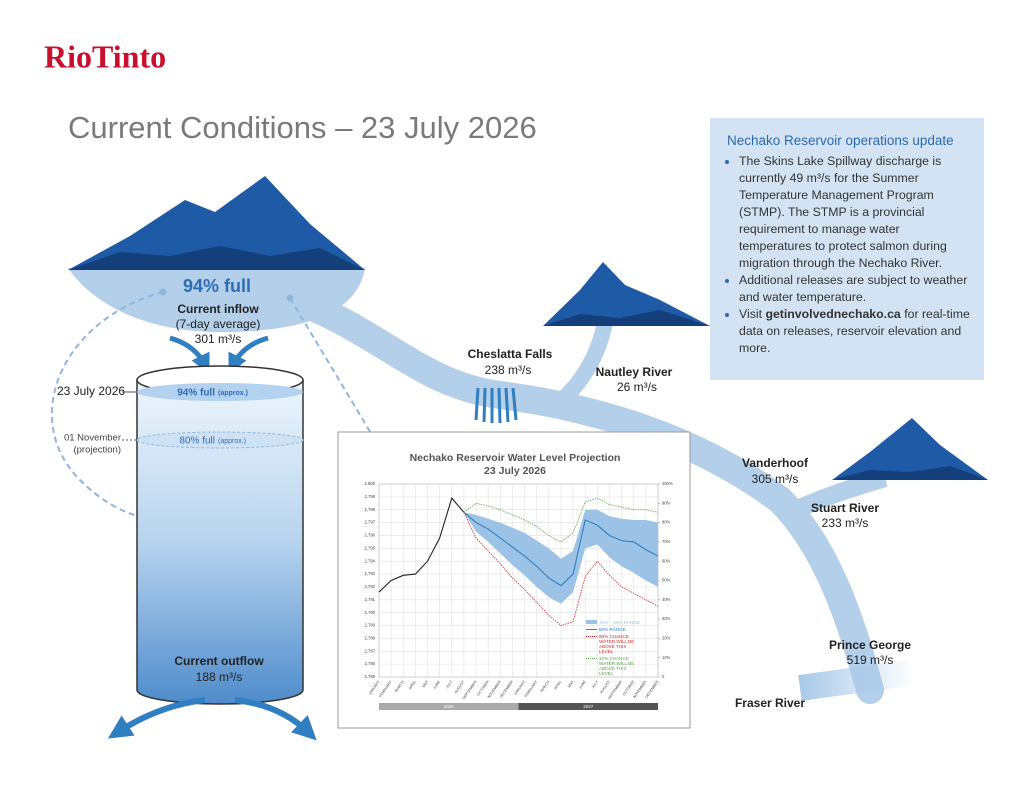  What do you see at coordinates (218, 309) in the screenshot?
I see `inflow-title: Current inflow` at bounding box center [218, 309].